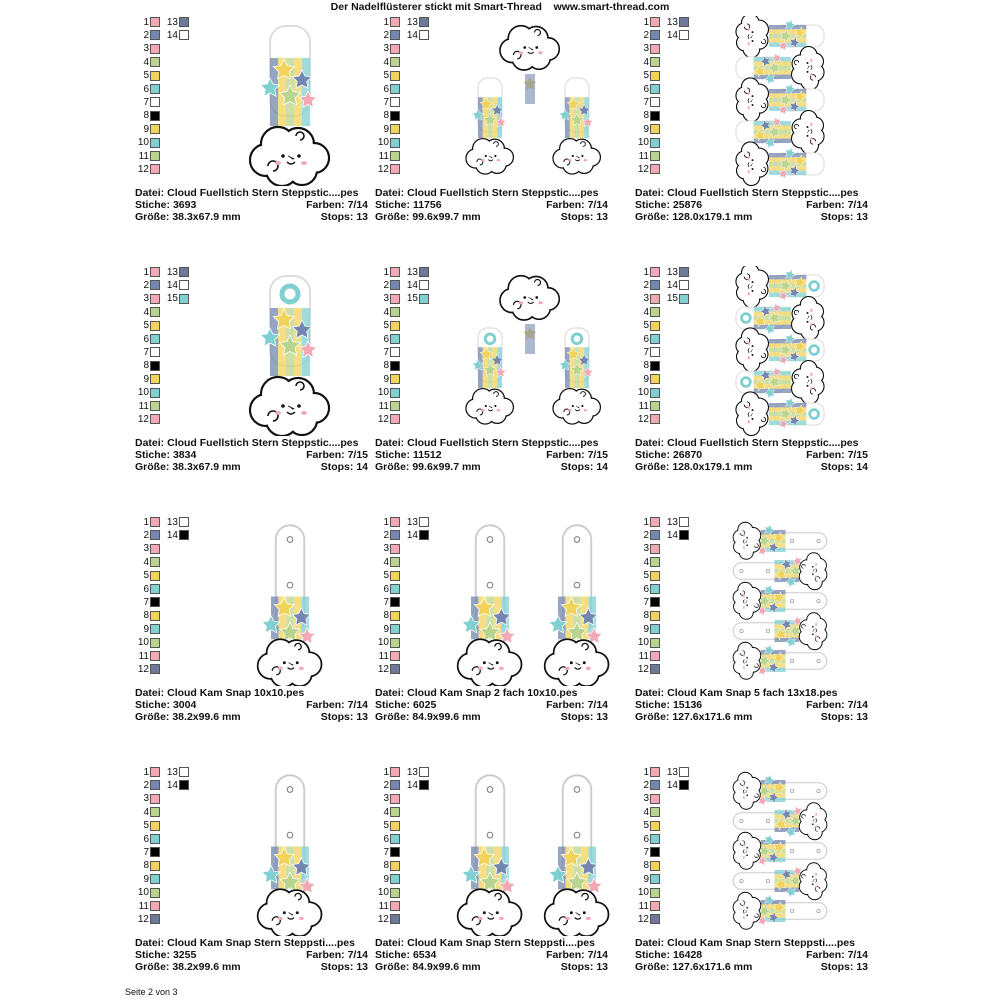 The width and height of the screenshot is (1000, 1000). What do you see at coordinates (386, 772) in the screenshot?
I see `swatch-number: 1` at bounding box center [386, 772].